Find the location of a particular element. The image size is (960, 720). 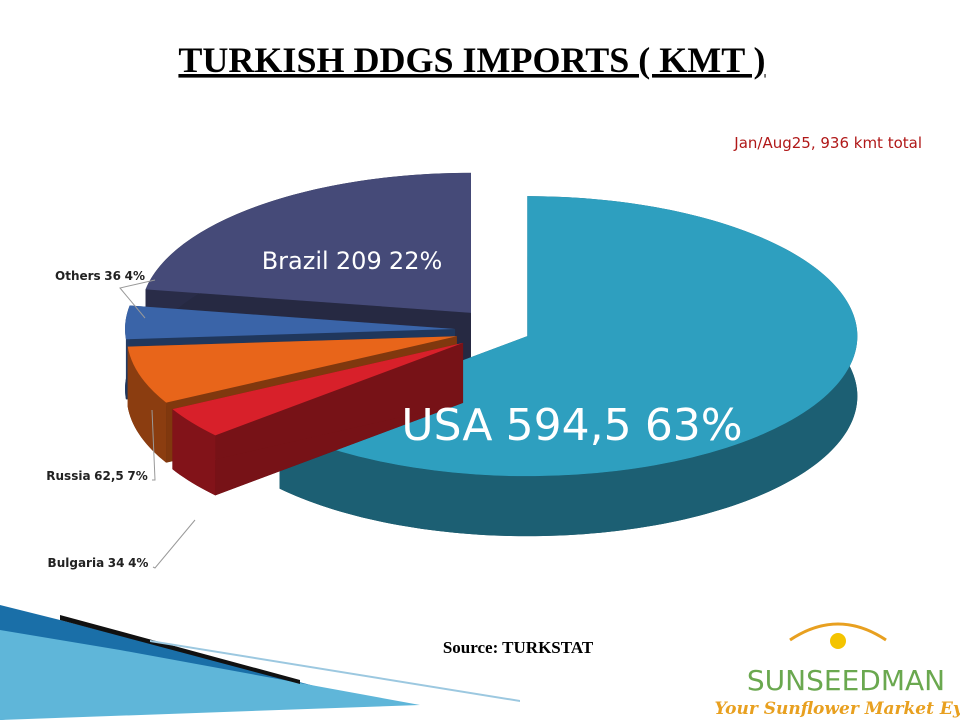

data-label: USA 594,5 63% is located at coordinates (571, 425).